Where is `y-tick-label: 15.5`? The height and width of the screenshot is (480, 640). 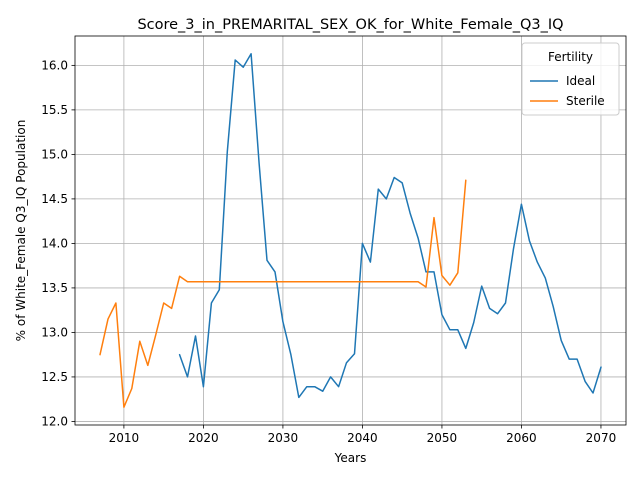 y-tick-label: 15.5 is located at coordinates (54, 110).